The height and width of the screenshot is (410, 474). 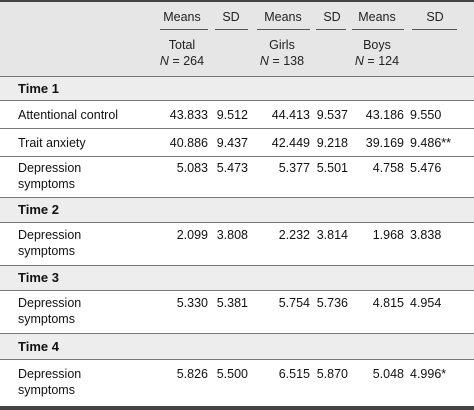 I want to click on n-total: N = 264, so click(x=182, y=61).